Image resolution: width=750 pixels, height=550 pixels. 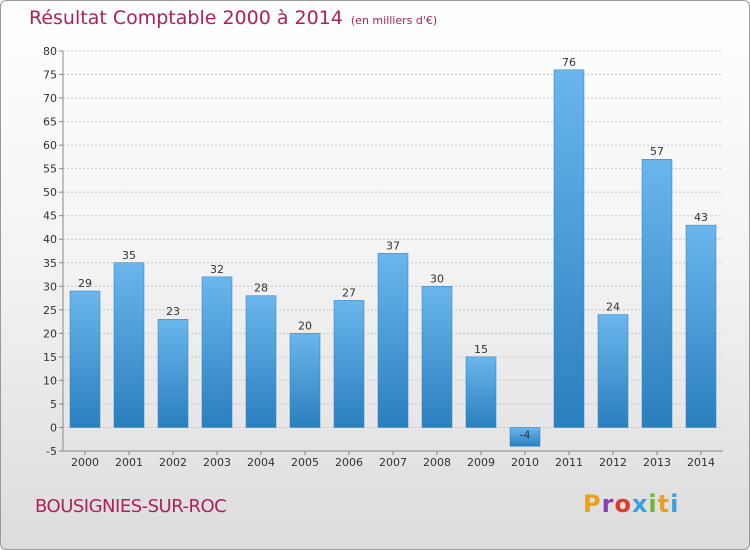 I want to click on bar-2011, so click(x=569, y=248).